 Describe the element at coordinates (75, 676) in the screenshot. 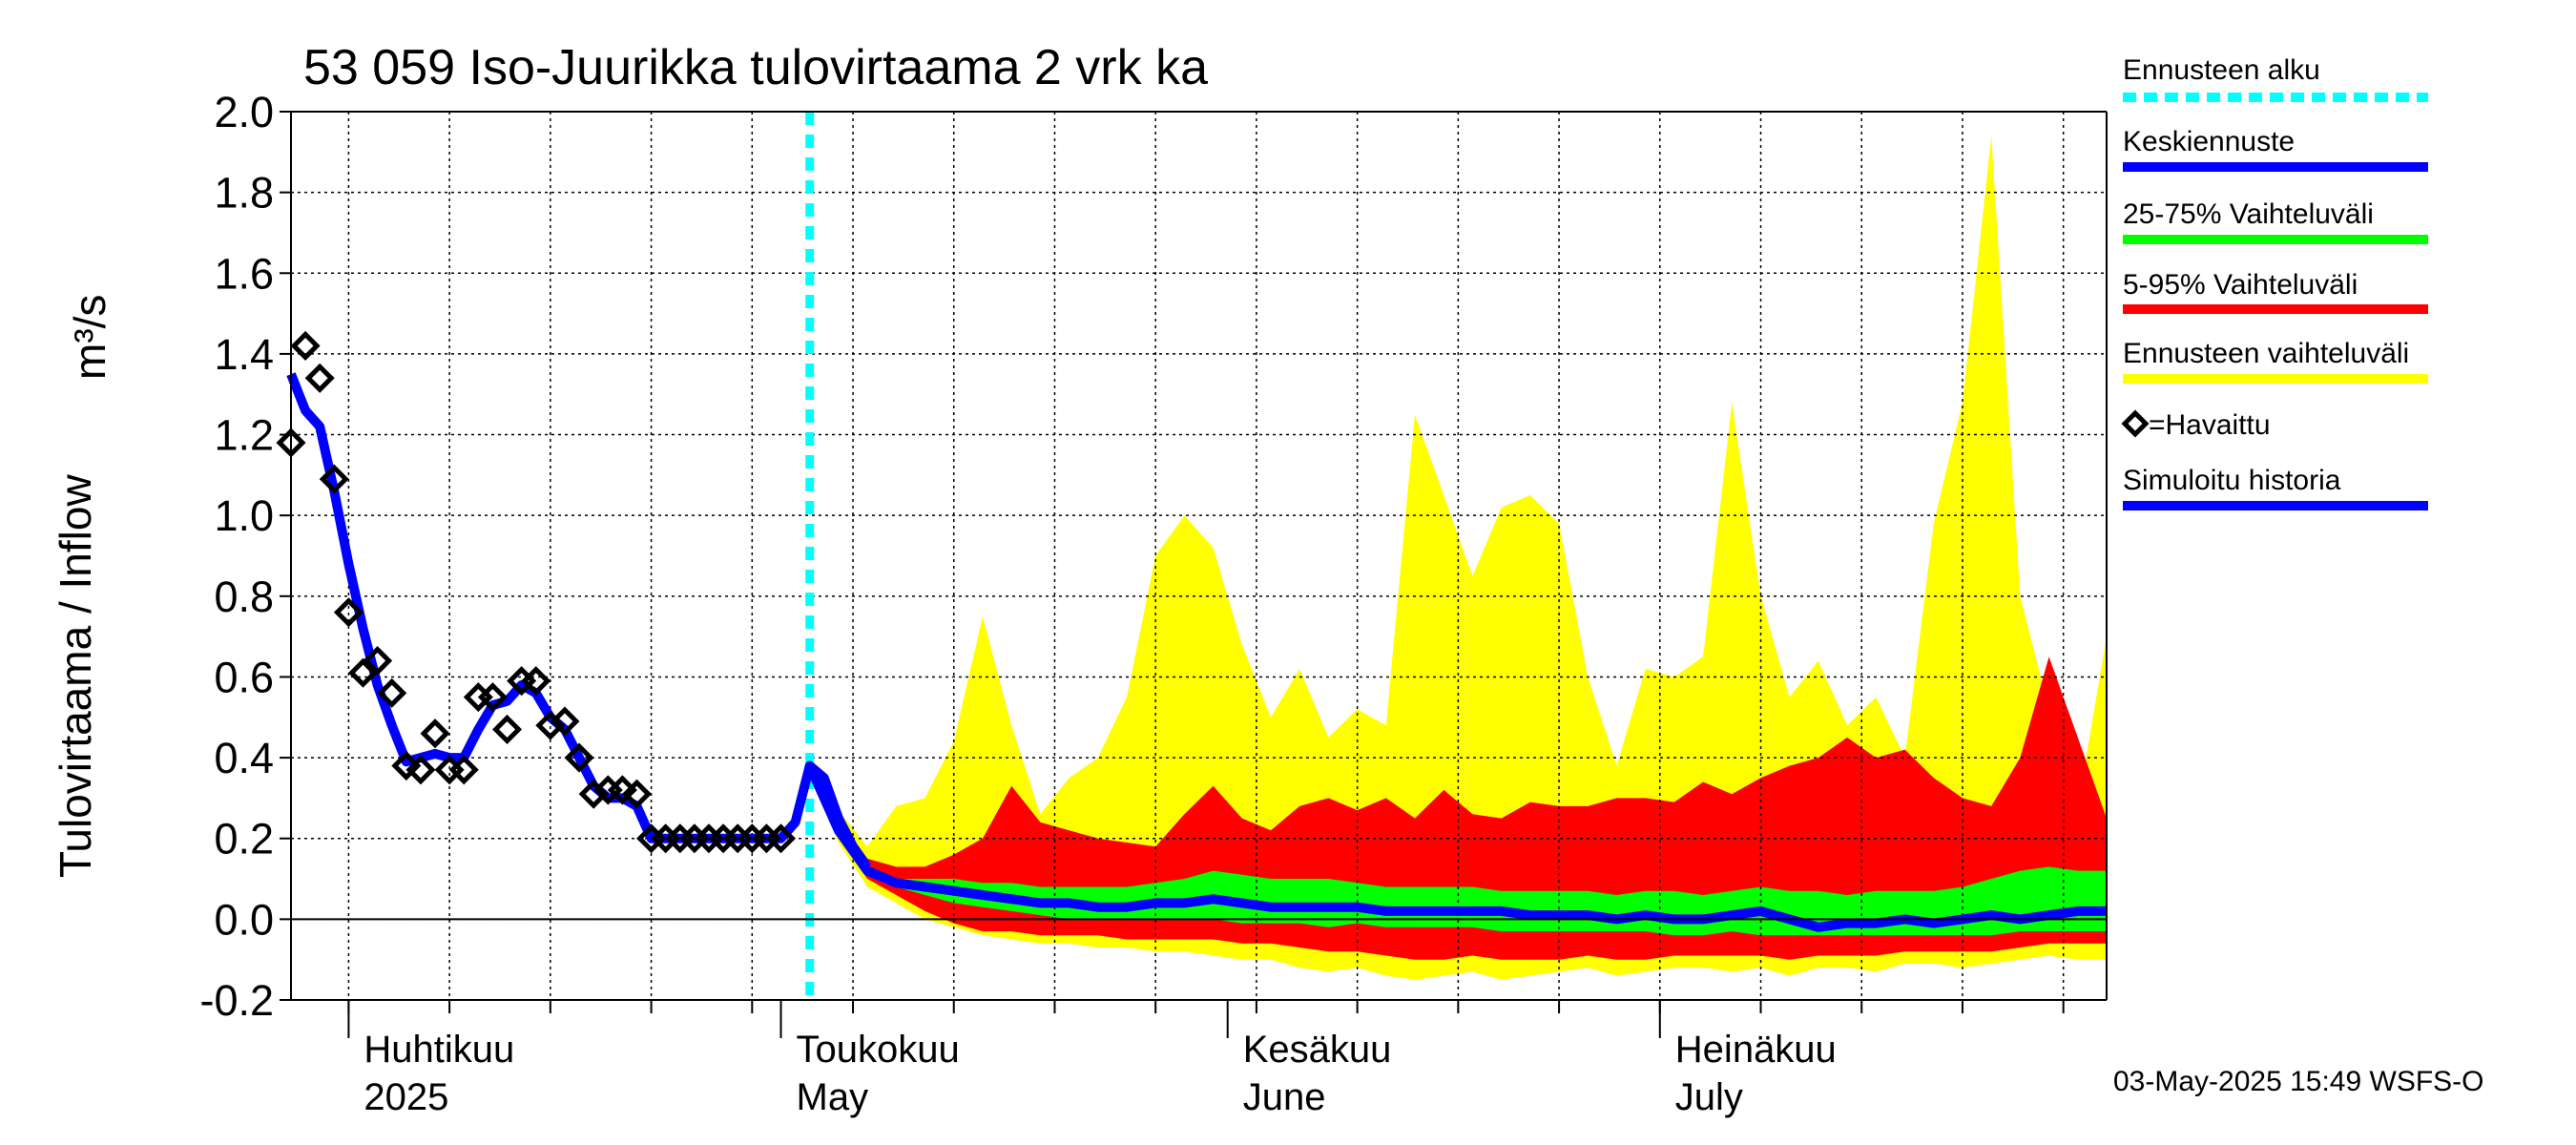

I see `y-axis-label: Tulovirtaama / Inflow` at that location.